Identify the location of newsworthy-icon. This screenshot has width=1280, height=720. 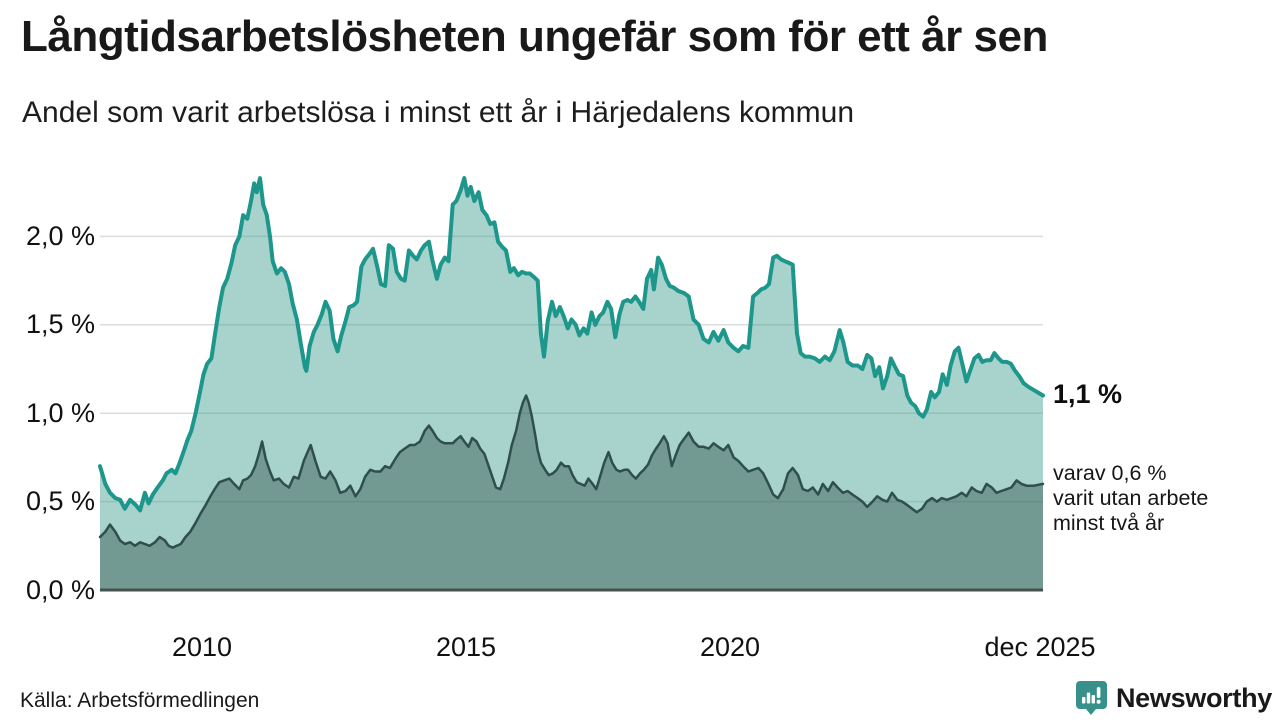
(1091, 698).